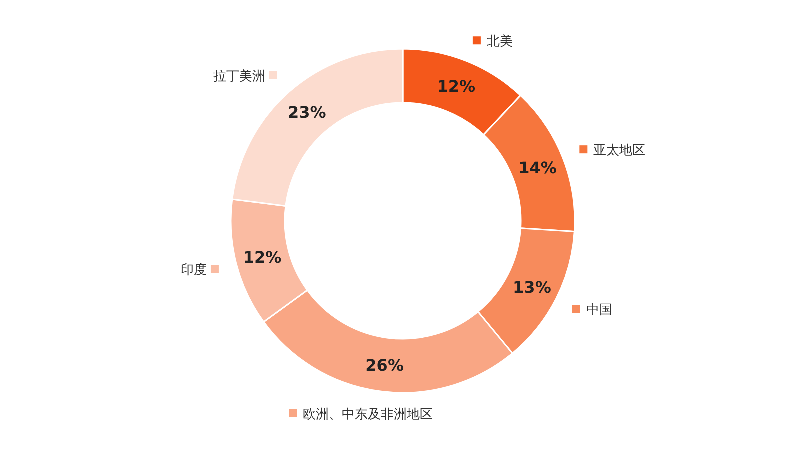 The width and height of the screenshot is (800, 450). What do you see at coordinates (499, 42) in the screenshot?
I see `legend-label: 北美` at bounding box center [499, 42].